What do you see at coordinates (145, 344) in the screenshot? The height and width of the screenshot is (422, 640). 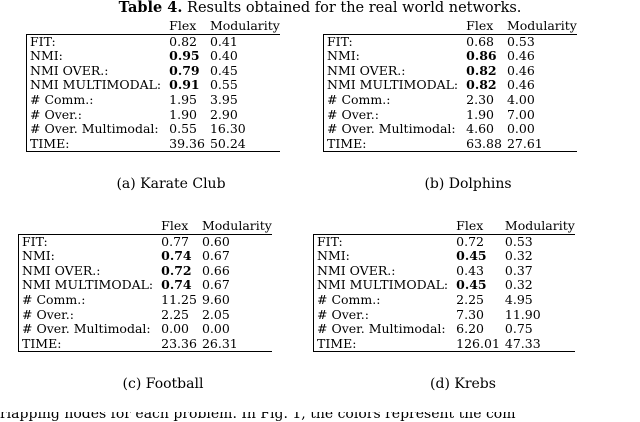 I see `table-row: TIME: 23.36 26.31` at bounding box center [145, 344].